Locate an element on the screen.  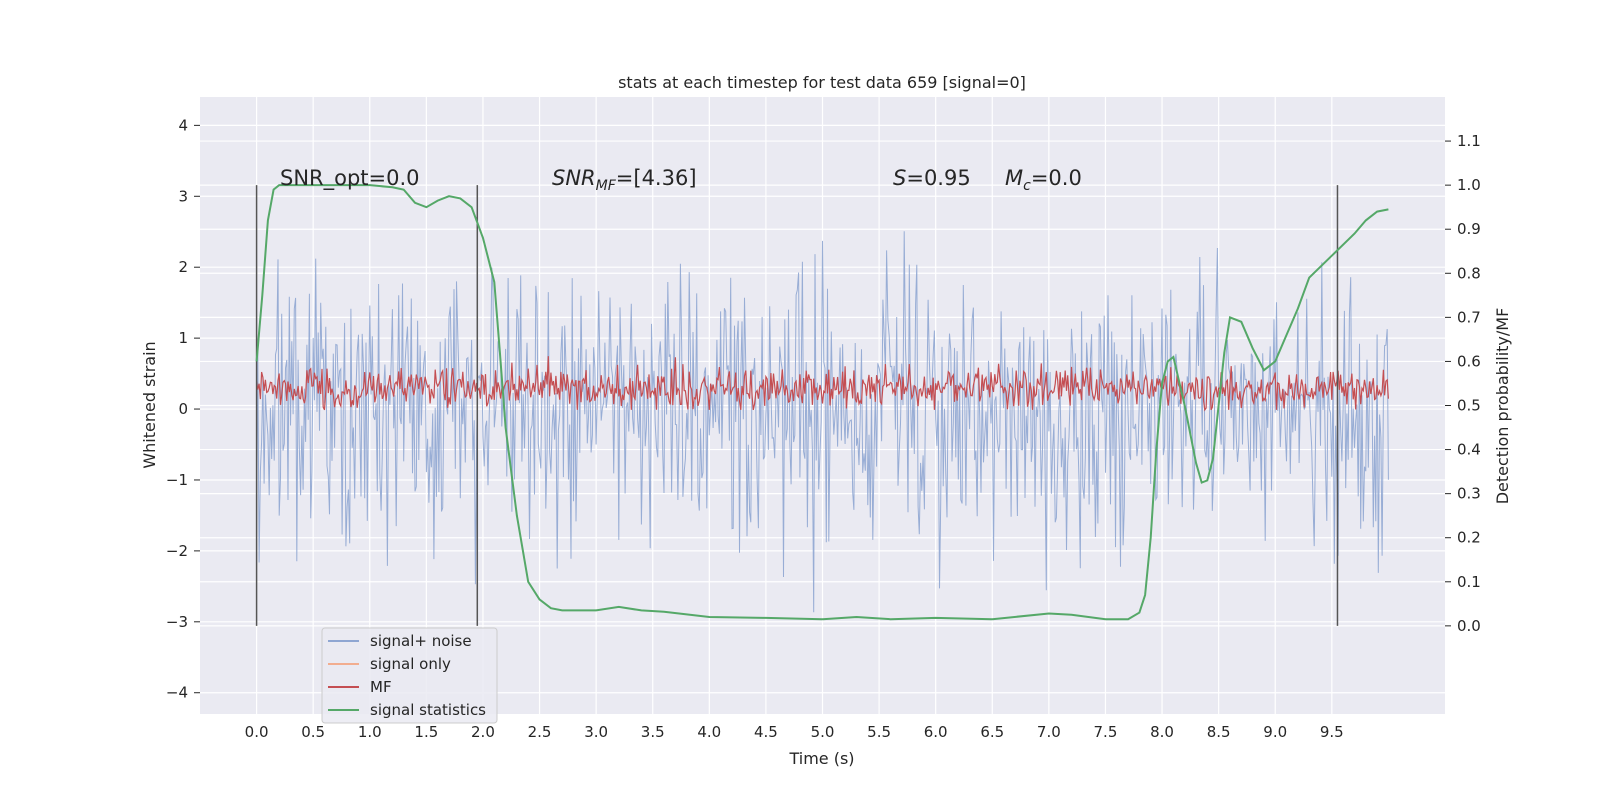
x-tick-label: 0.0 is located at coordinates (257, 732).